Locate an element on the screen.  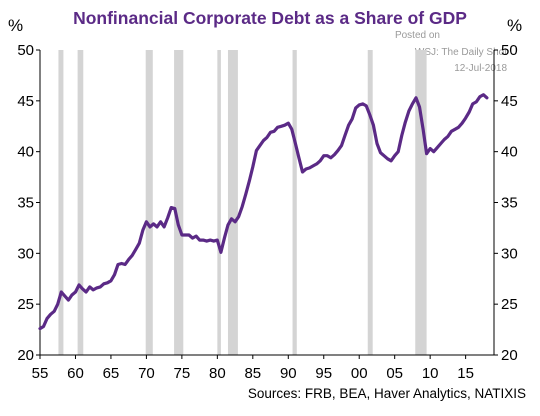
y-tick-label-right: 45 is located at coordinates (509, 101).